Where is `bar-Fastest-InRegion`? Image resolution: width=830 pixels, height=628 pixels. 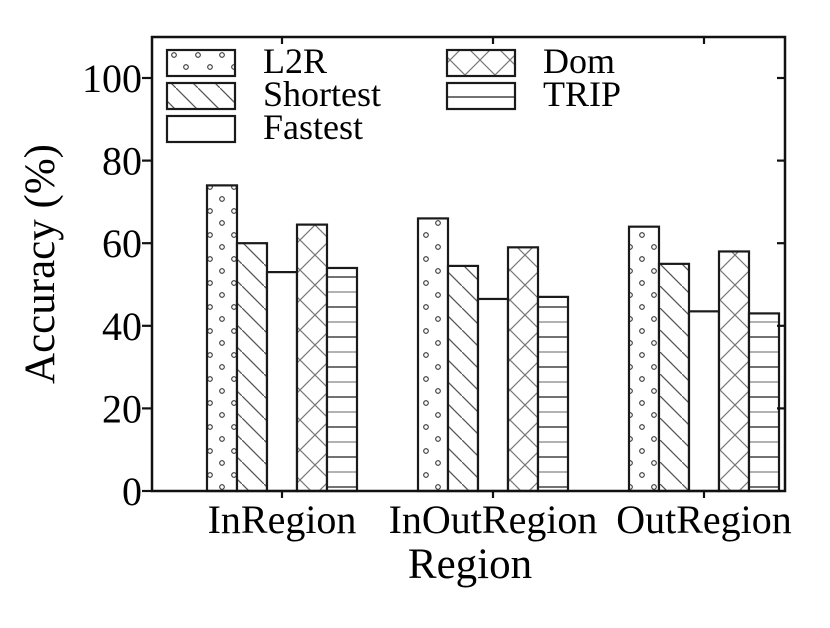
bar-Fastest-InRegion is located at coordinates (282, 382).